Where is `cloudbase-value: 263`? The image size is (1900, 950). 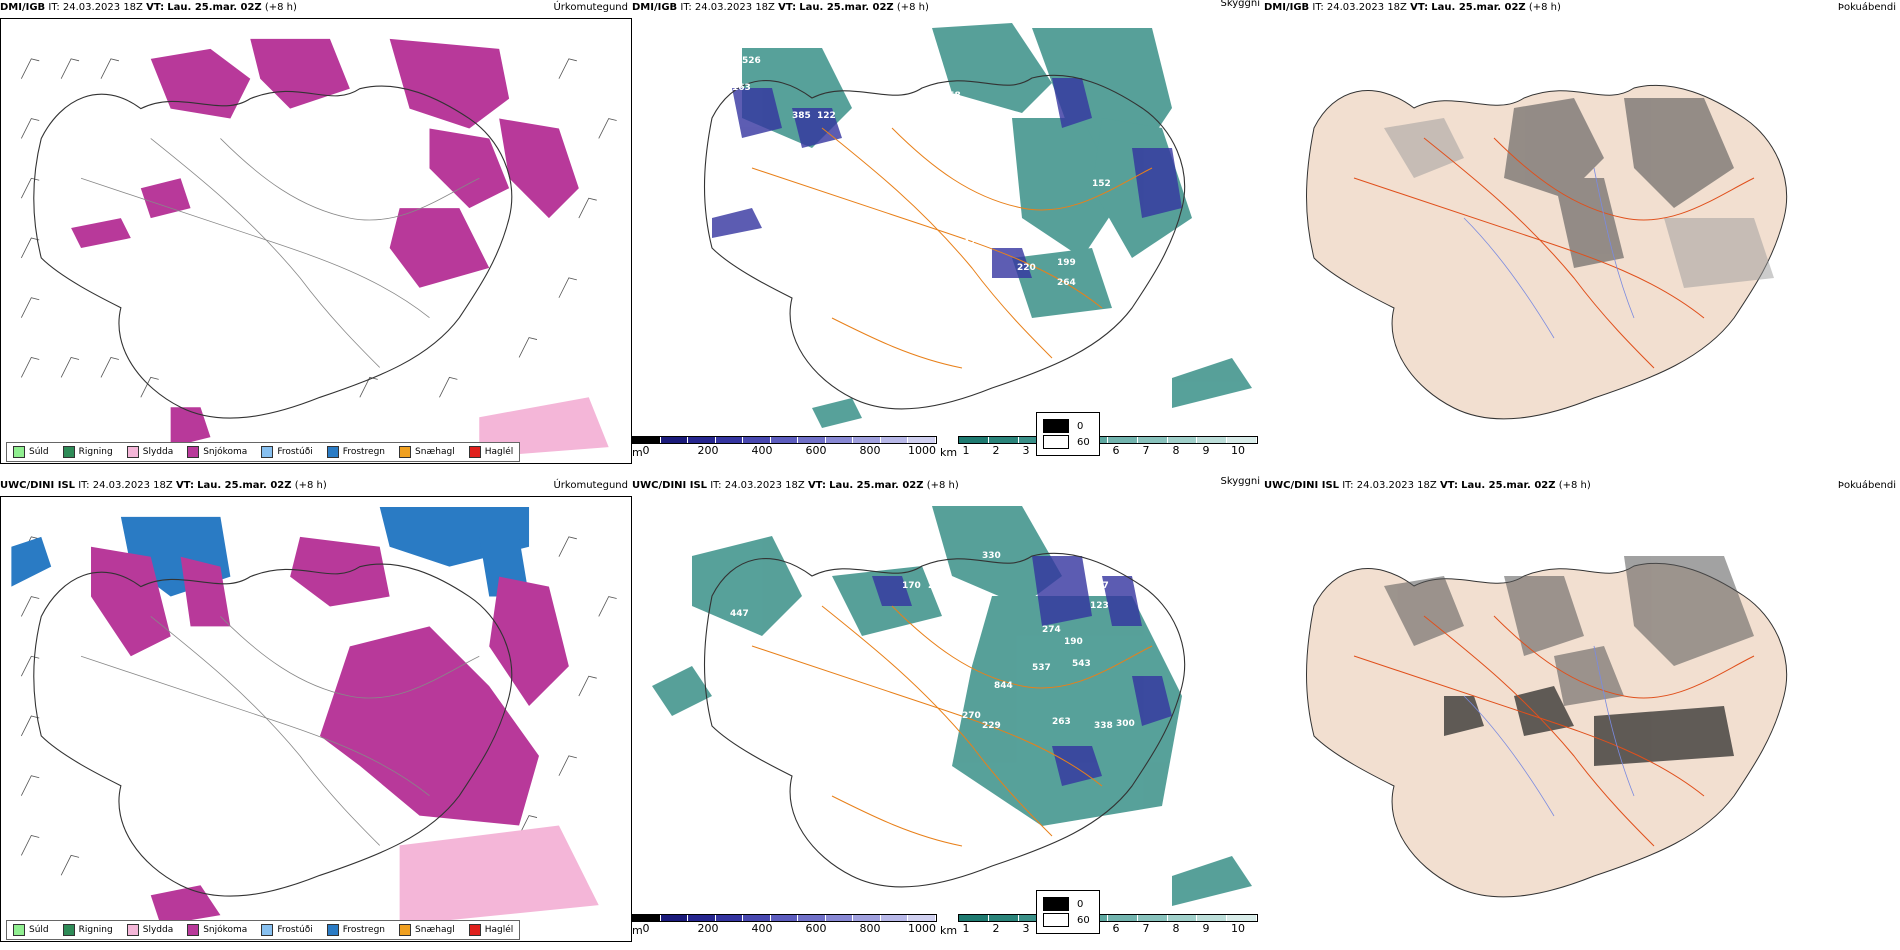
cloudbase-value: 263 is located at coordinates (1061, 722).